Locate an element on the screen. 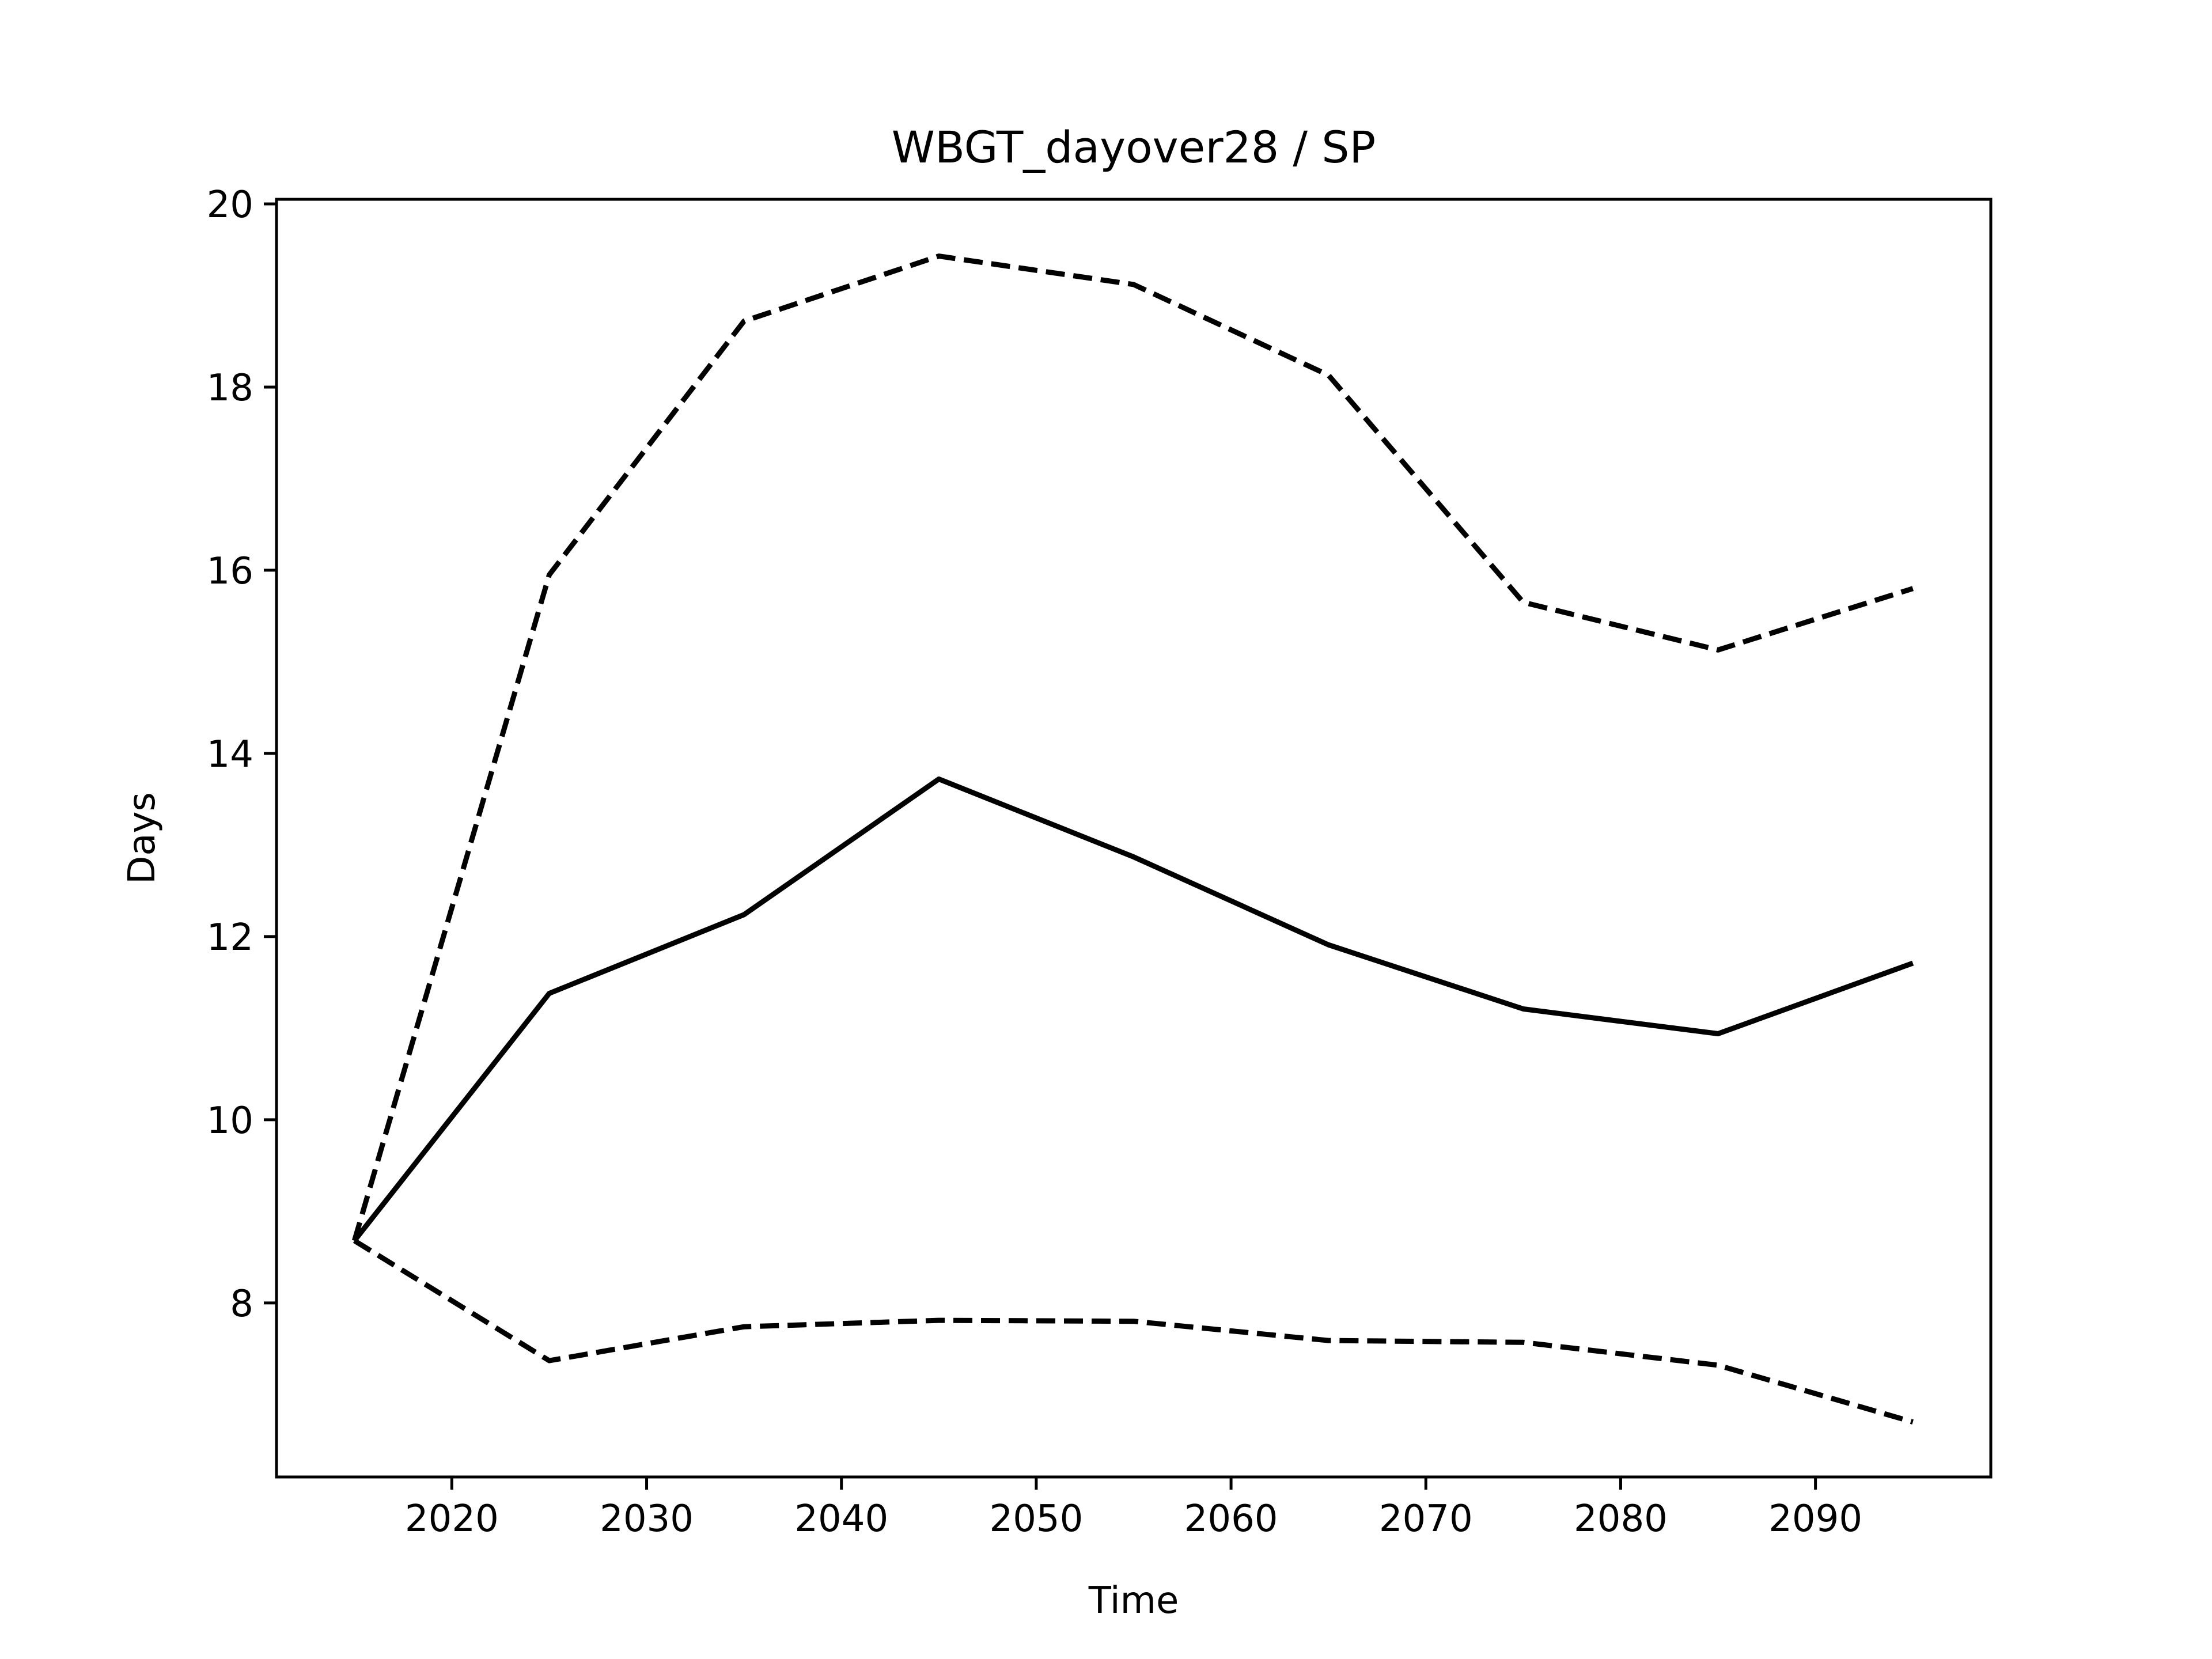  y-tick-label: 8 is located at coordinates (241, 1304).